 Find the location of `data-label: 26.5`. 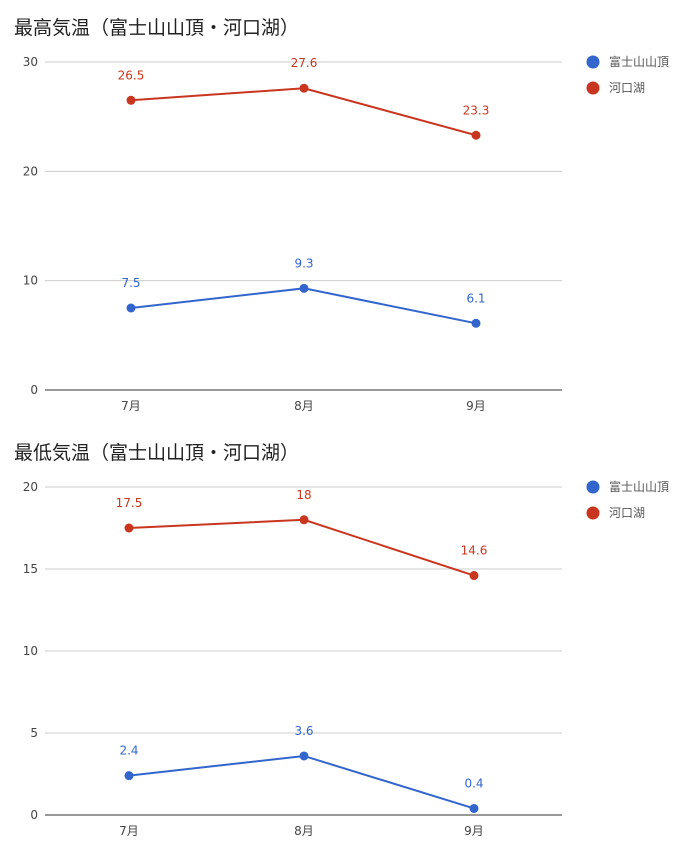

data-label: 26.5 is located at coordinates (131, 75).